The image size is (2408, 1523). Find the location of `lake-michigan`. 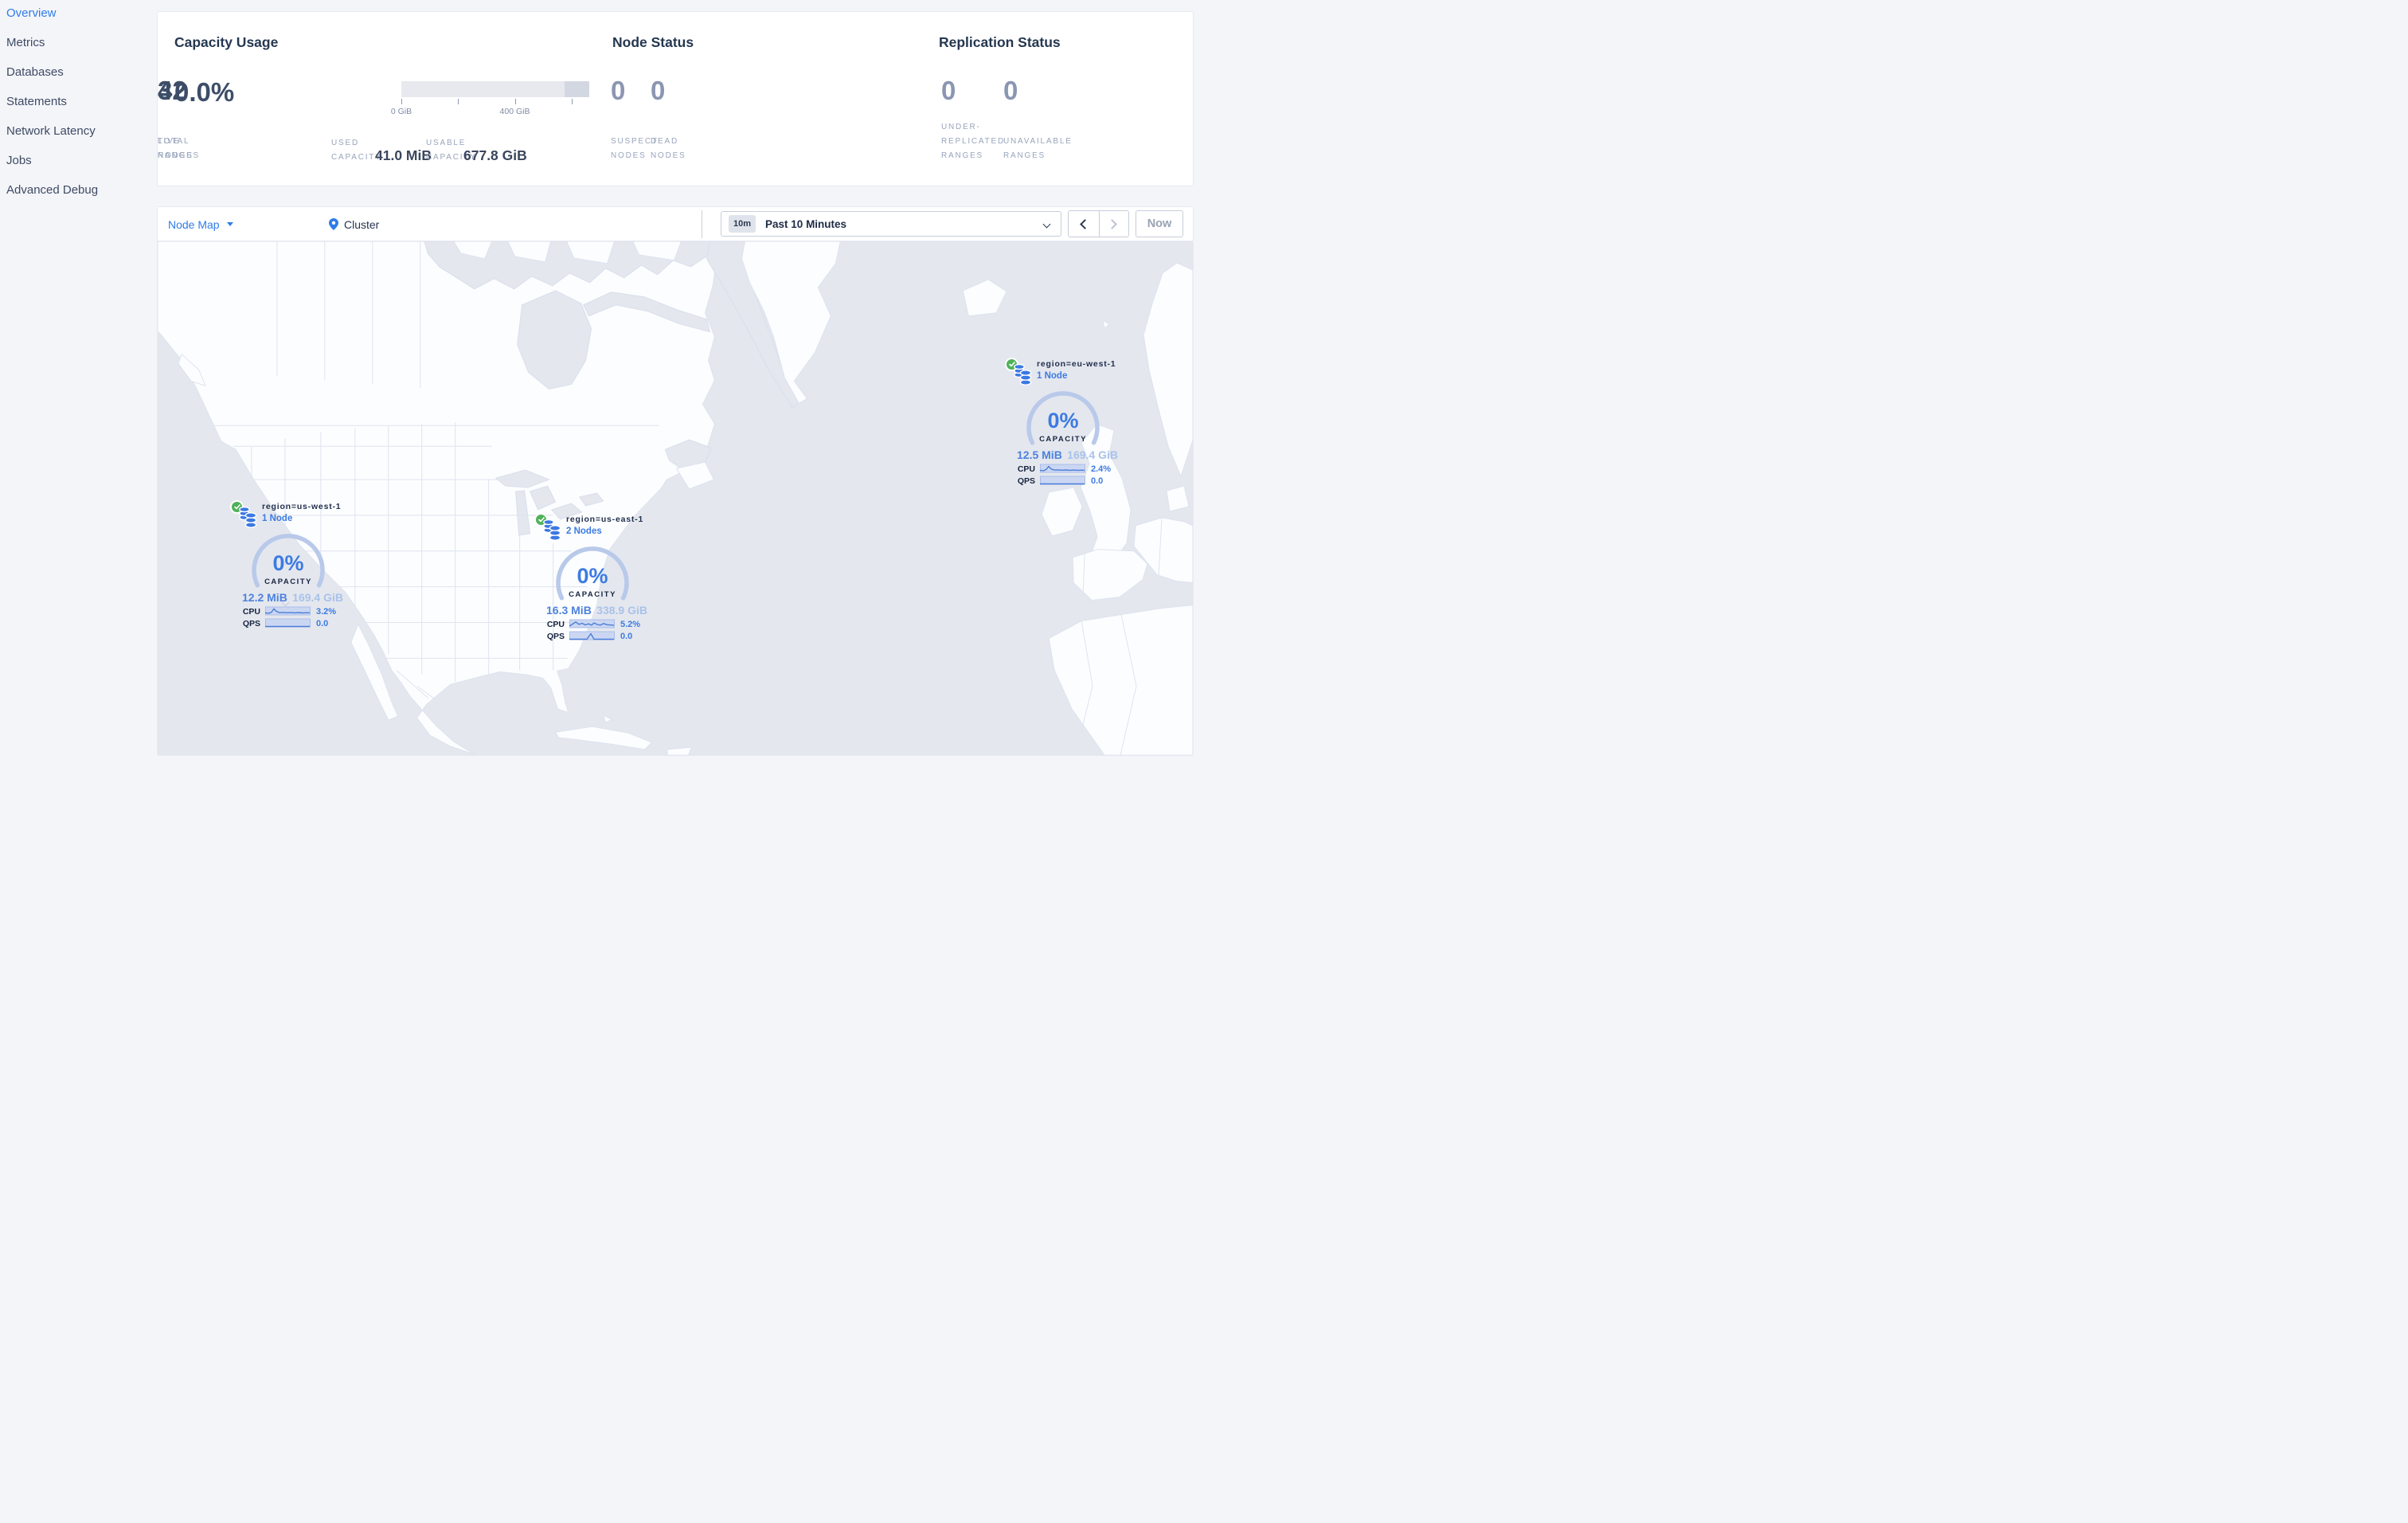

lake-michigan is located at coordinates (523, 513).